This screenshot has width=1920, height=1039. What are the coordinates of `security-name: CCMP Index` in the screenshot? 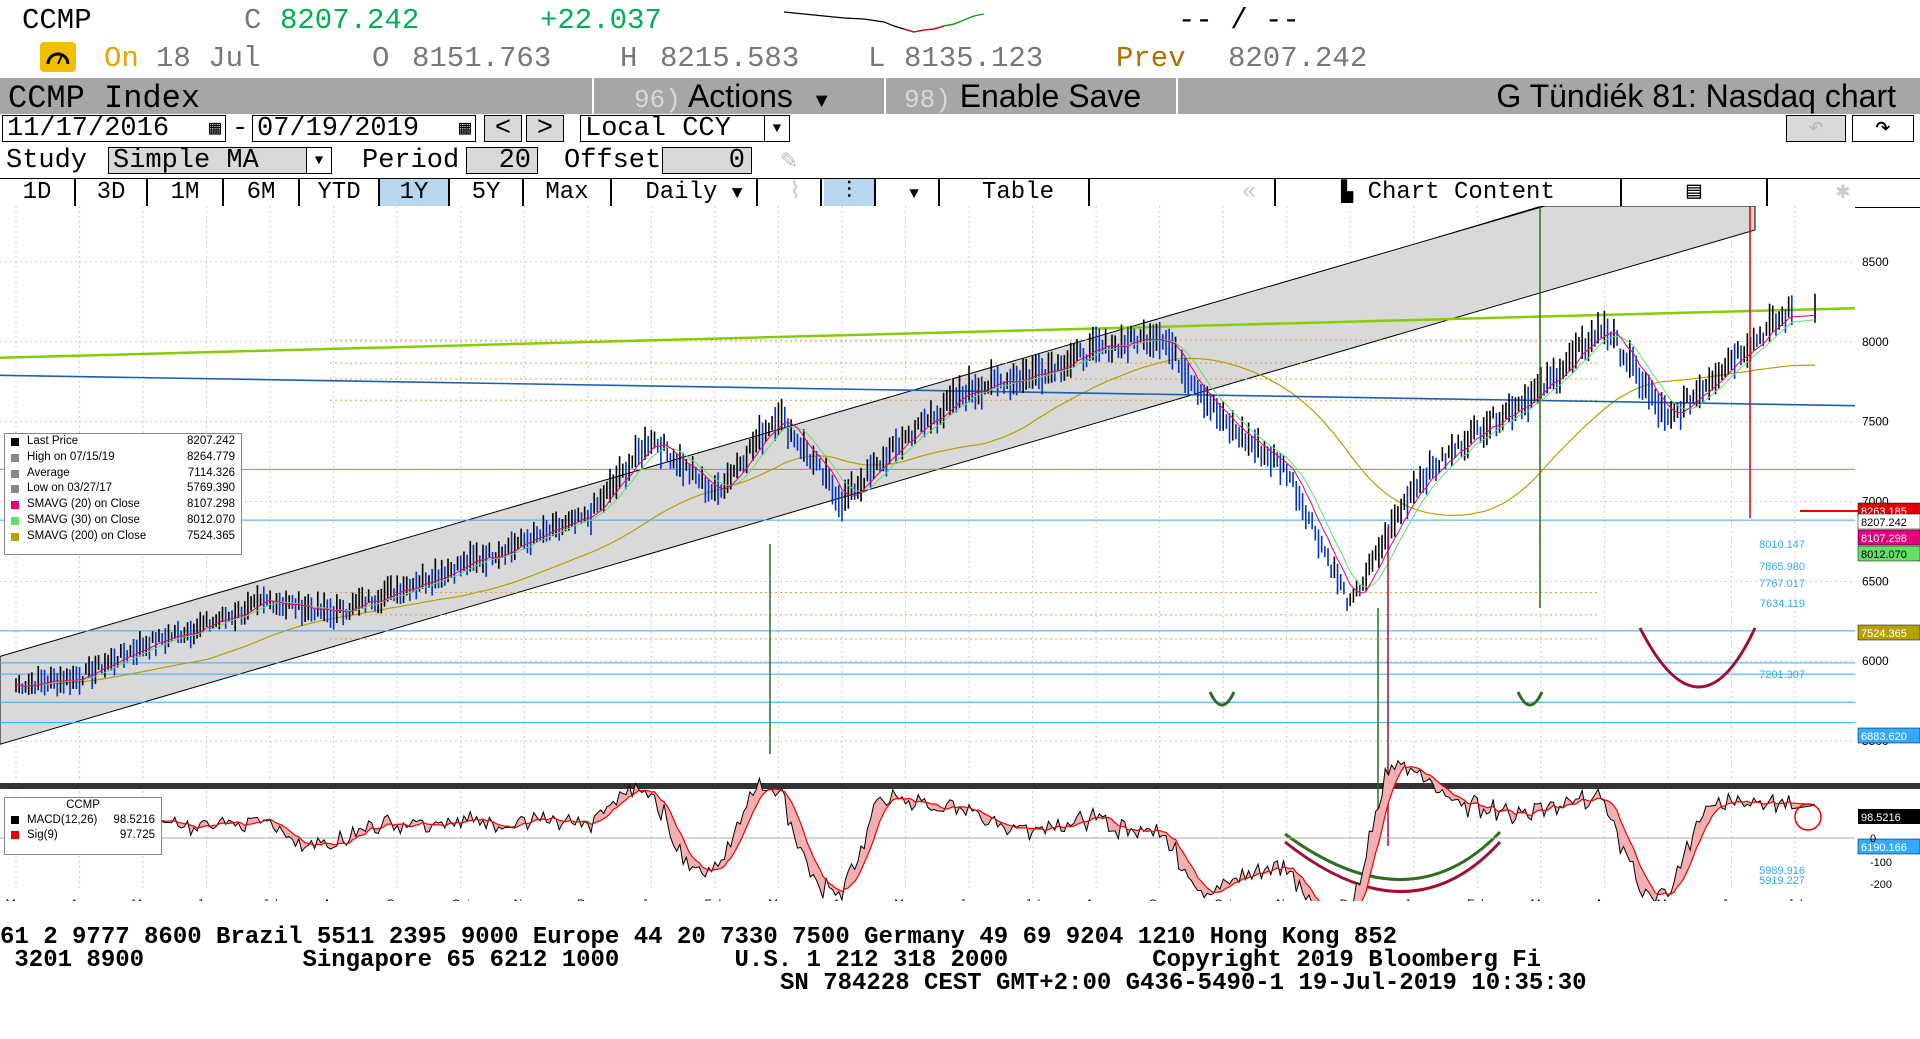 It's located at (104, 98).